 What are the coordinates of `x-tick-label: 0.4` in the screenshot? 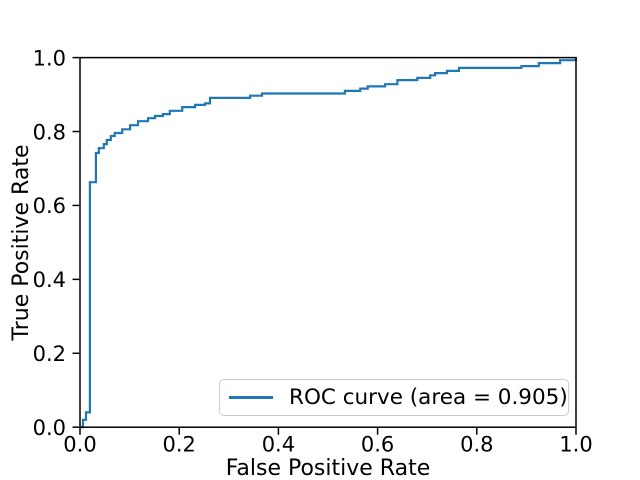 It's located at (278, 445).